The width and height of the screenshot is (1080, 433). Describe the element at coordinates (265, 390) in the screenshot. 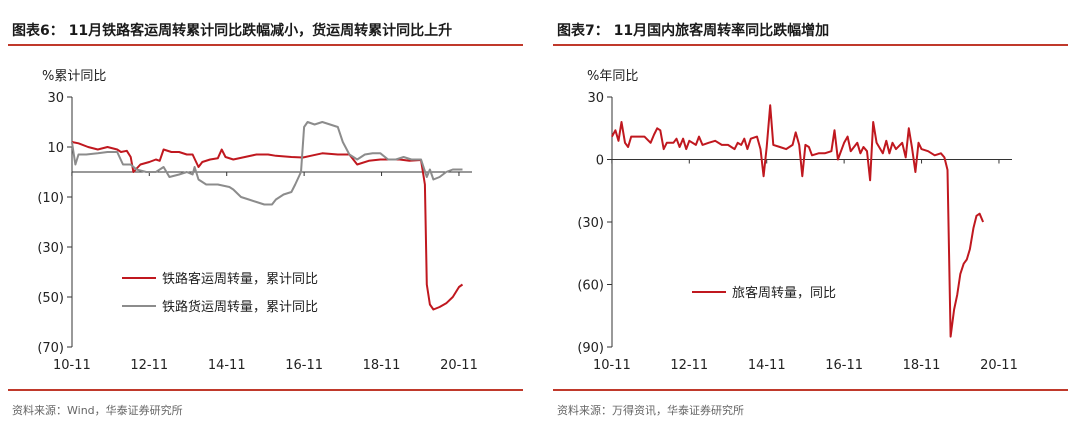

I see `panel-1-bottom-rule` at that location.